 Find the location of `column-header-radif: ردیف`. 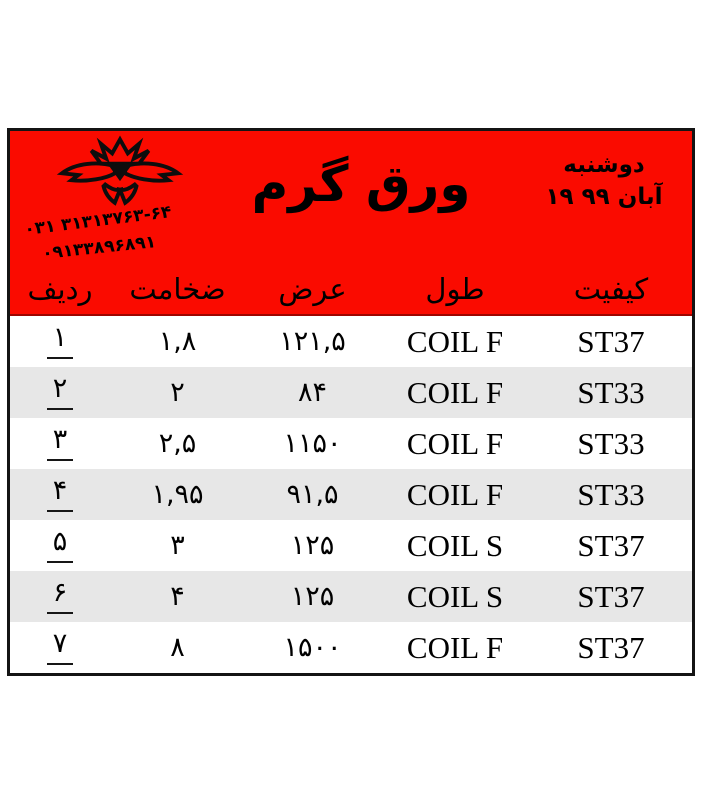

column-header-radif: ردیف is located at coordinates (60, 289).